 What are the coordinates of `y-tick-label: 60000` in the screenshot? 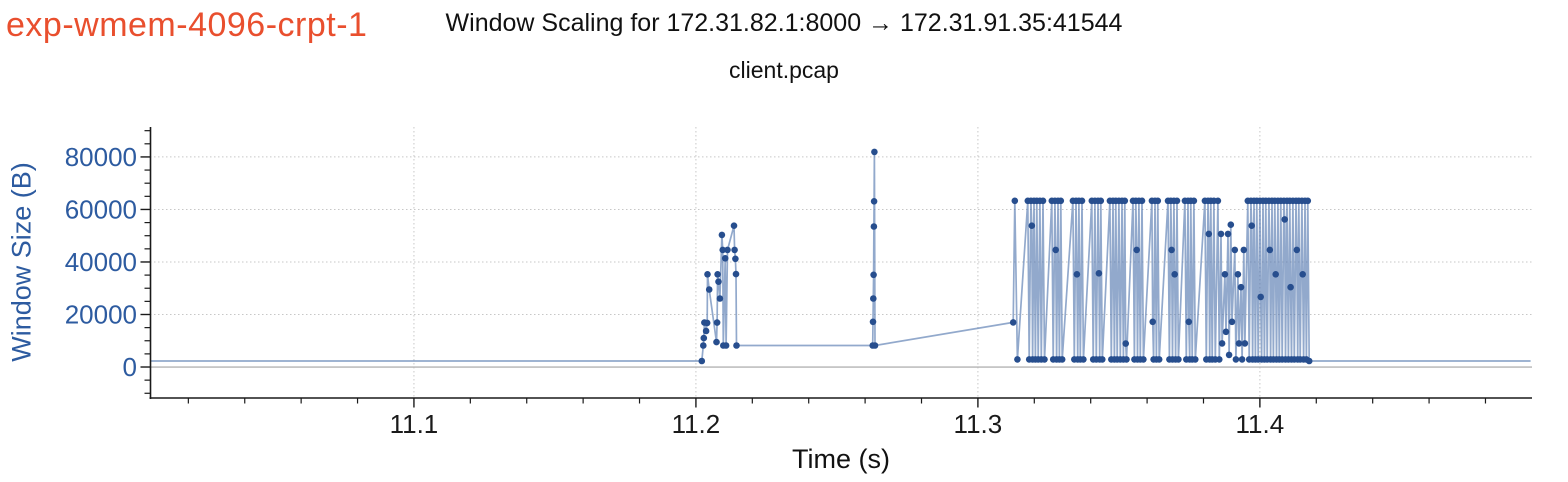 It's located at (101, 209).